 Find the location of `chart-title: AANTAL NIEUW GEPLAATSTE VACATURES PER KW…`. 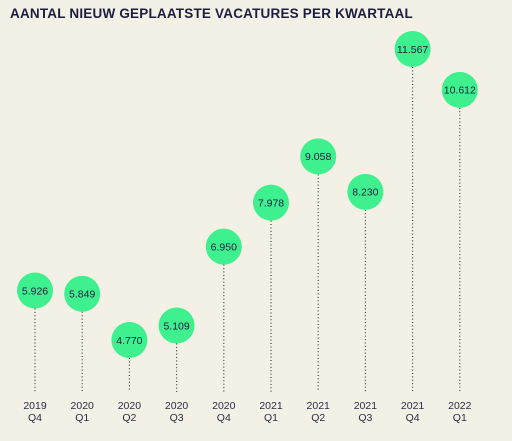

chart-title: AANTAL NIEUW GEPLAATSTE VACATURES PER KW… is located at coordinates (211, 13).